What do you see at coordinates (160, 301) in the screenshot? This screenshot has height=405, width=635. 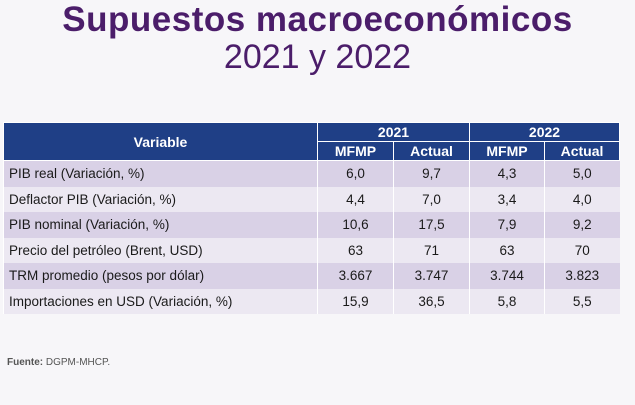 I see `row-label: Importaciones en USD (Variación, %)` at bounding box center [160, 301].